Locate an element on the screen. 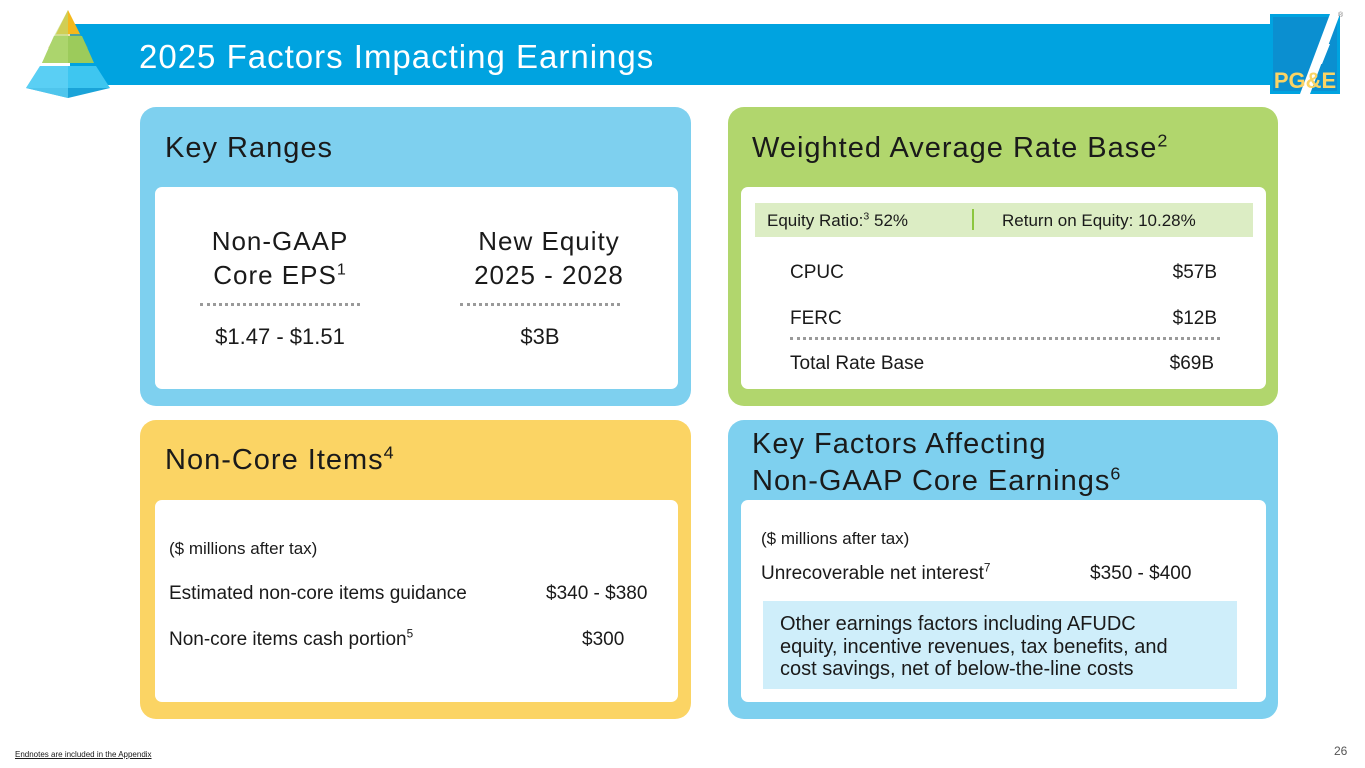  key-factors-title-line1: Key Factors Affecting is located at coordinates (899, 444).